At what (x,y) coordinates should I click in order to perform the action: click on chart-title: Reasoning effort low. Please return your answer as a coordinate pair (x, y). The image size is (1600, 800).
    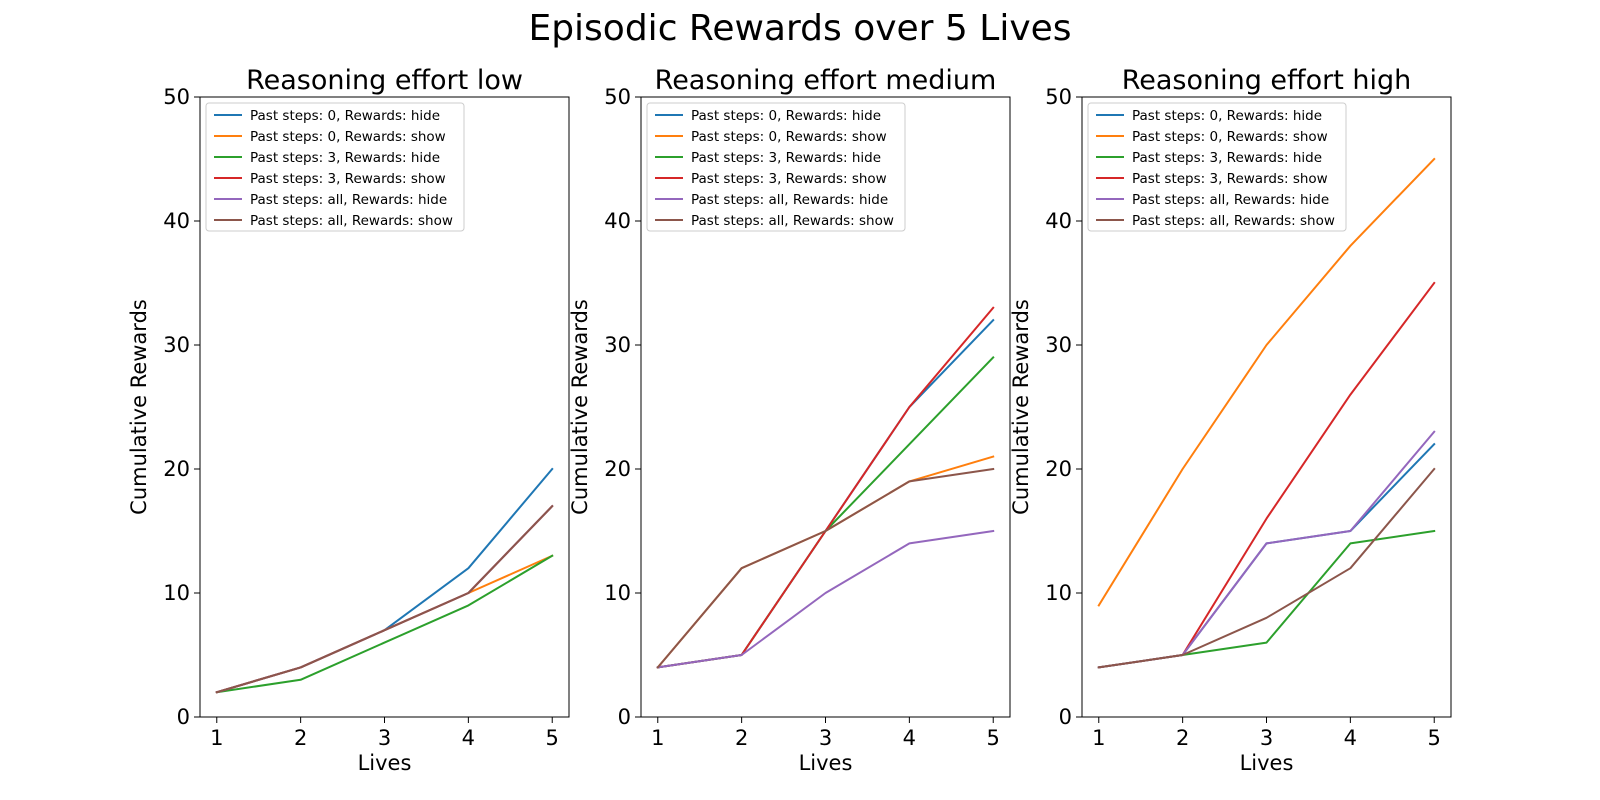
    Looking at the image, I should click on (384, 80).